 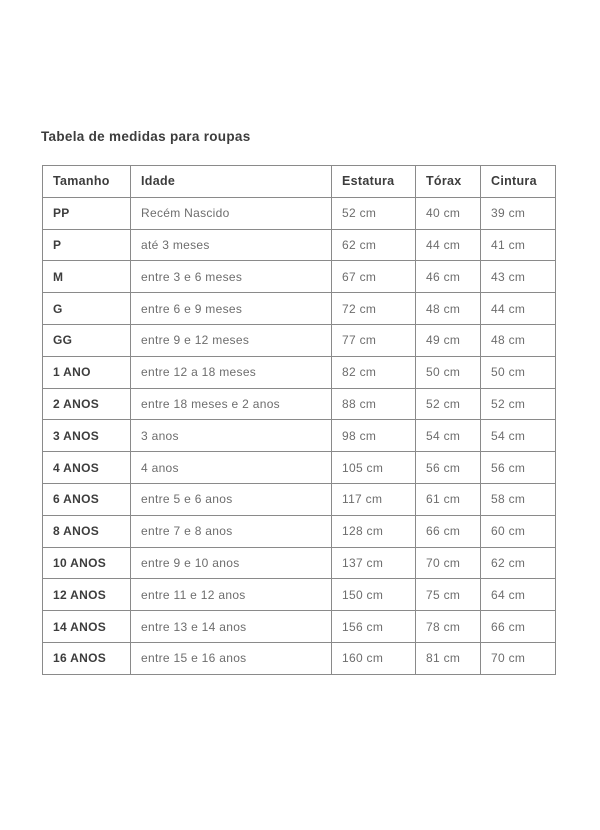 What do you see at coordinates (86, 181) in the screenshot?
I see `column-header-tamanho: Tamanho` at bounding box center [86, 181].